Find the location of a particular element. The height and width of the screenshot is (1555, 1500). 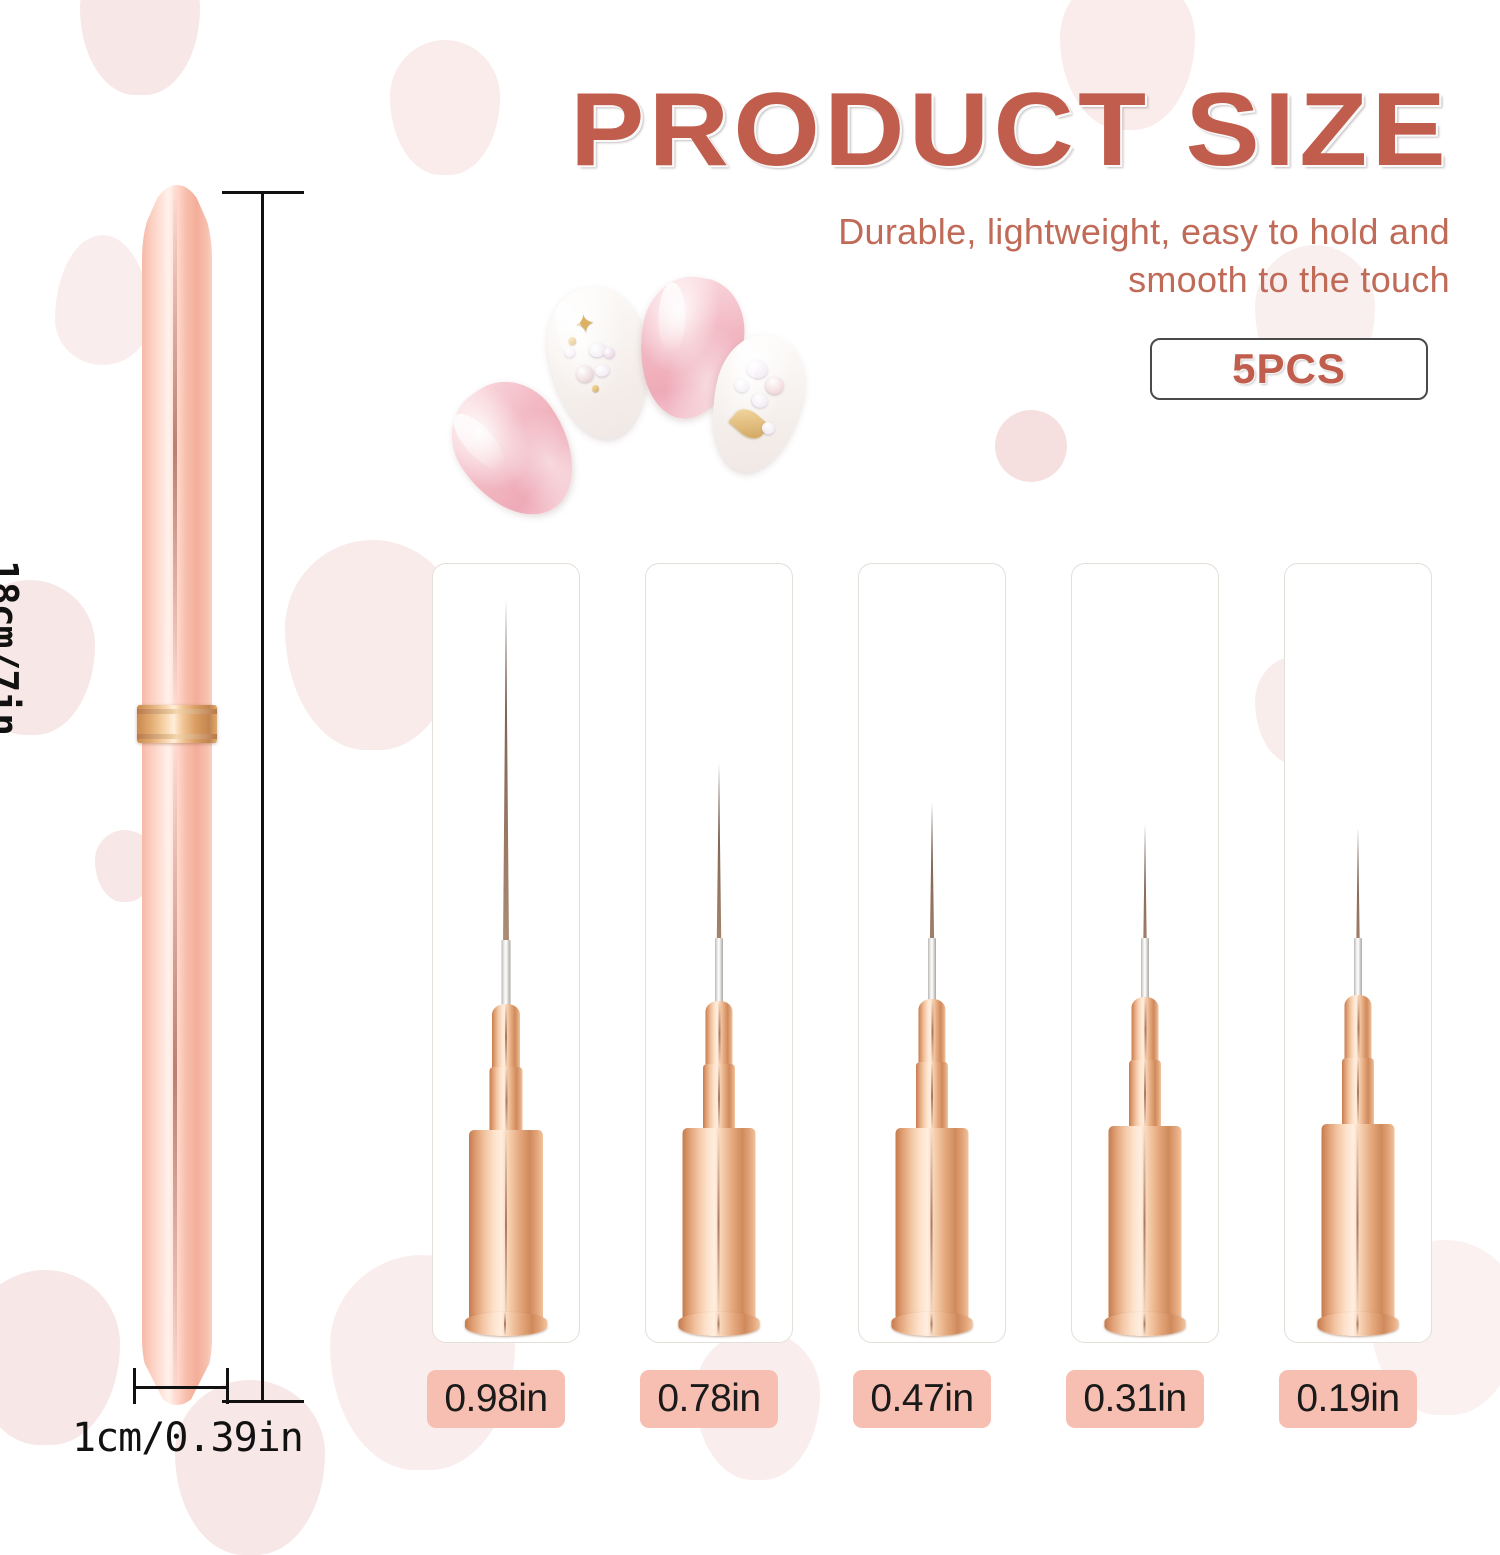

length-measurement-guide is located at coordinates (272, 797).